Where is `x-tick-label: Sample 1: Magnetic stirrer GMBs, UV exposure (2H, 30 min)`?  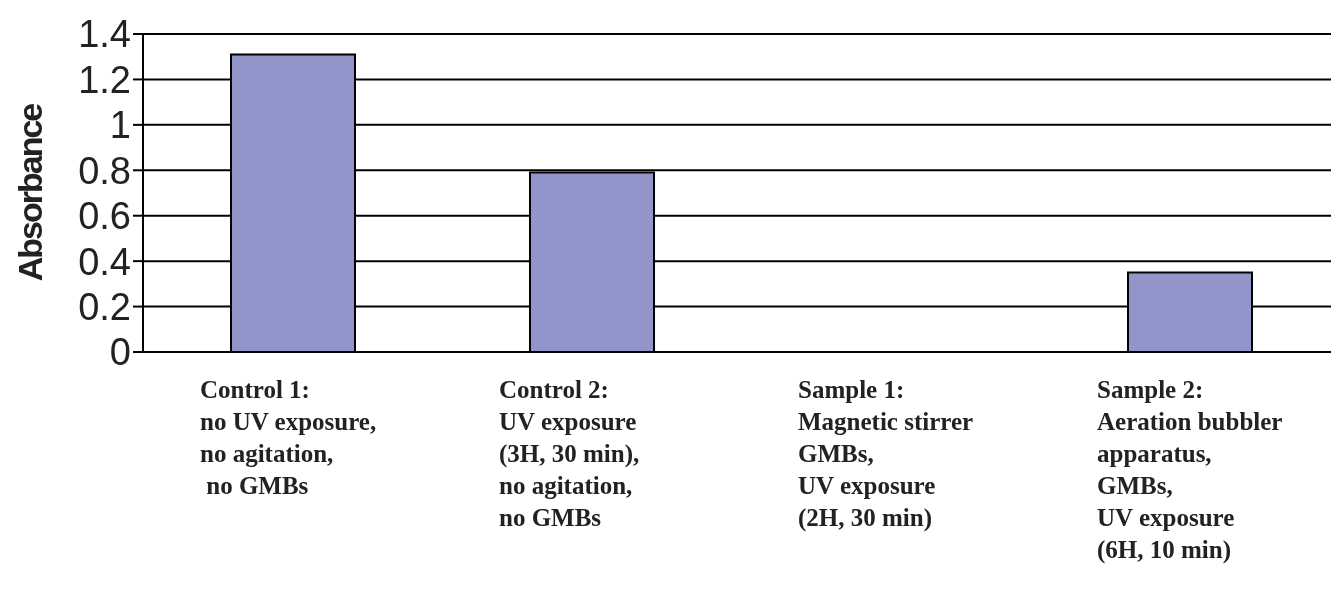 x-tick-label: Sample 1: Magnetic stirrer GMBs, UV exposure (2H, 30 min) is located at coordinates (886, 454).